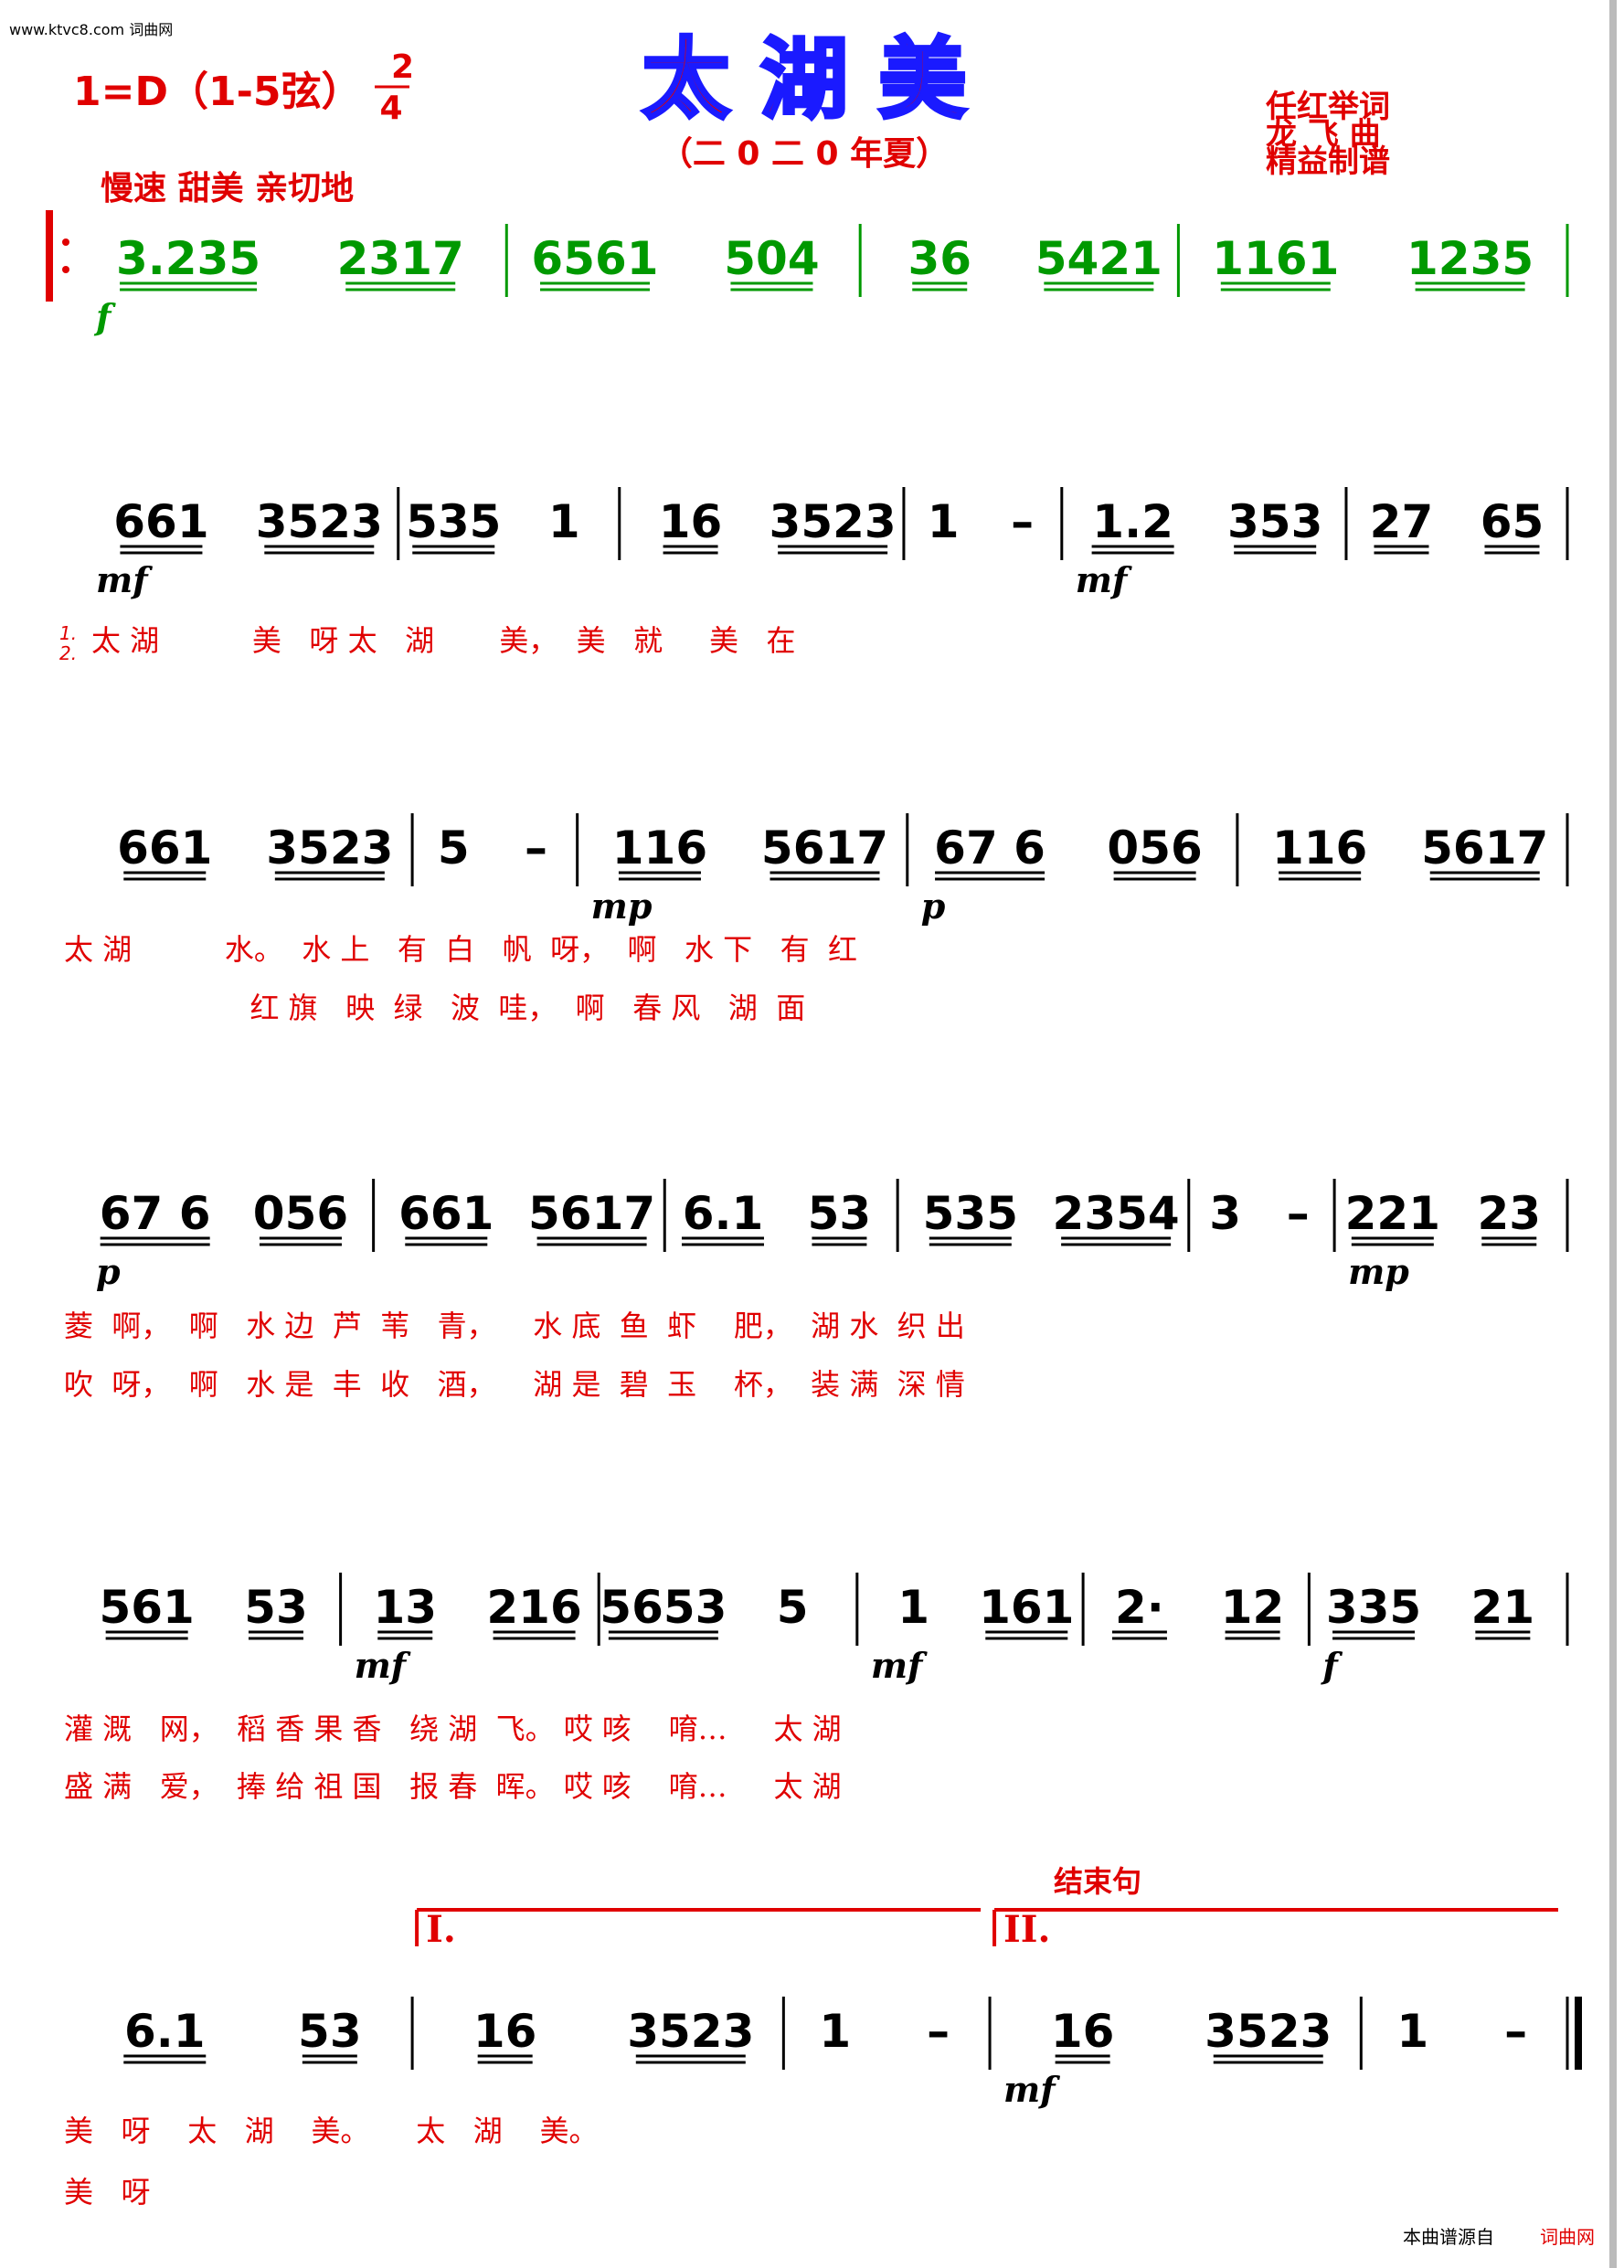 This screenshot has height=2268, width=1624. What do you see at coordinates (453, 1729) in the screenshot?
I see `lyric-line: 灌 溉 网， 稻 香 果 香 绕 湖 飞。 哎 咳 唷… 太 湖` at bounding box center [453, 1729].